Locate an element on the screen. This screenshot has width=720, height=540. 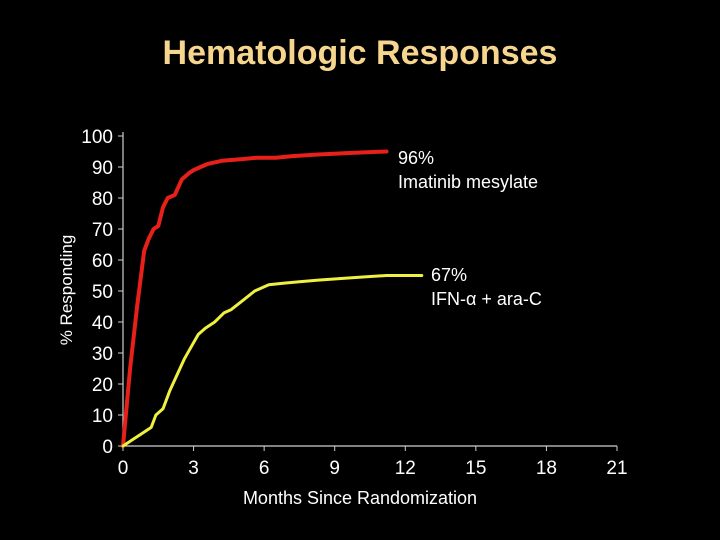
x-tick-label: 3 is located at coordinates (193, 468).